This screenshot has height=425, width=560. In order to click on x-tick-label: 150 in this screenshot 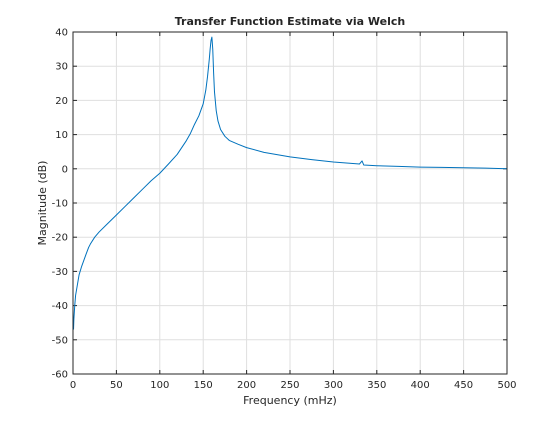, I will do `click(203, 385)`.